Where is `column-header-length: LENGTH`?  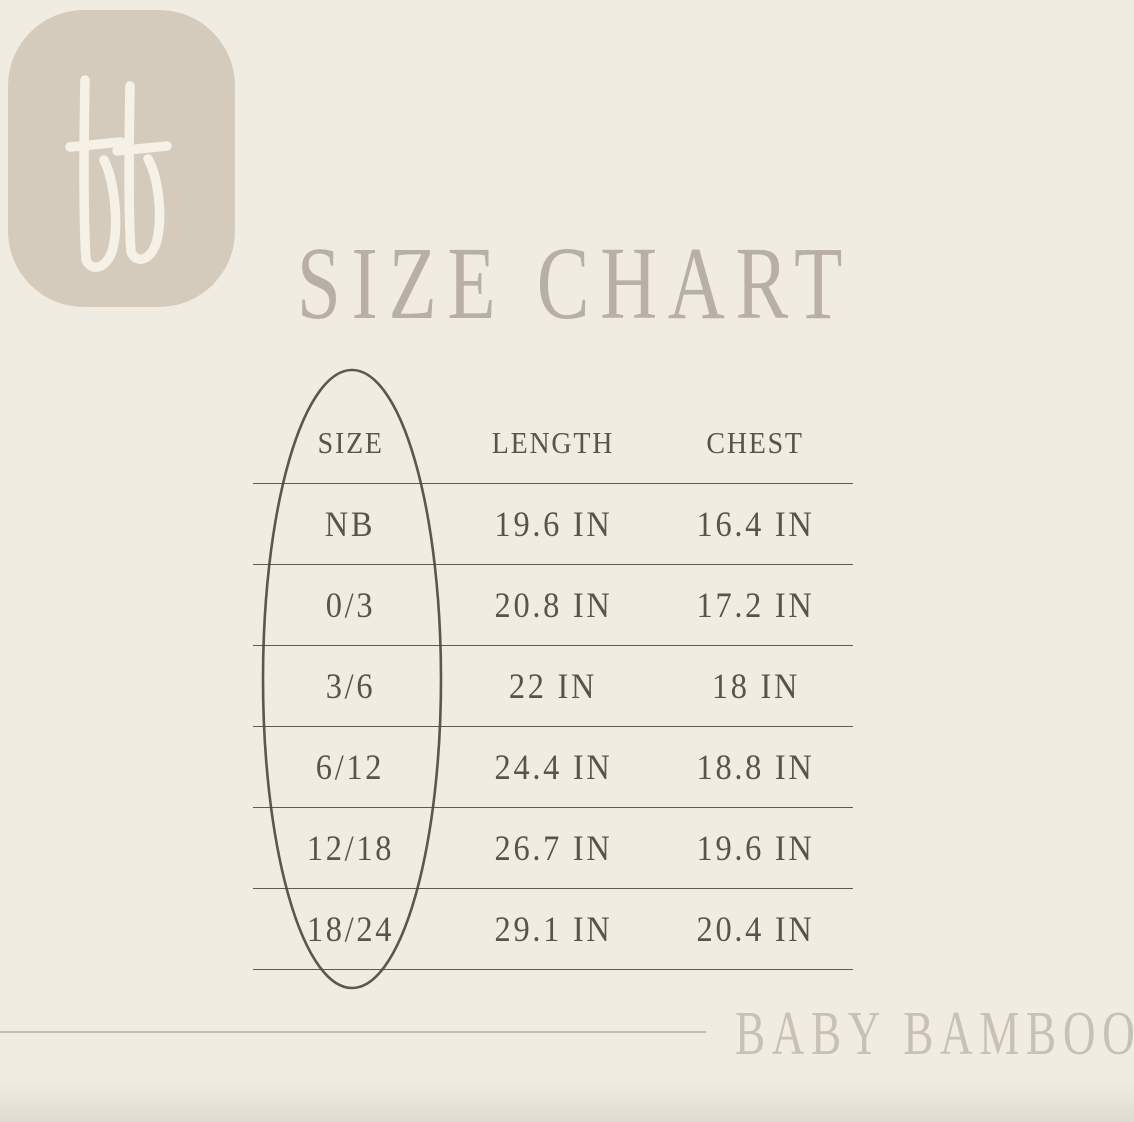
column-header-length: LENGTH is located at coordinates (553, 442).